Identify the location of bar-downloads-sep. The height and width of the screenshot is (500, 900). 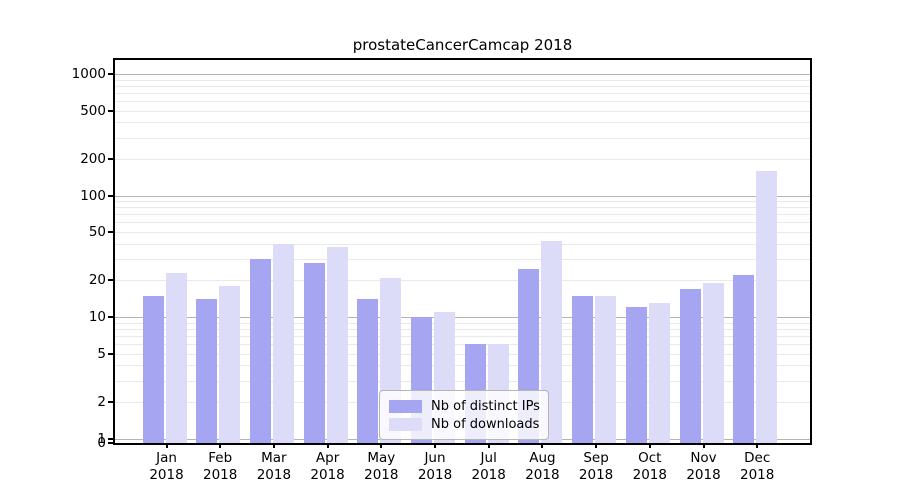
(606, 369).